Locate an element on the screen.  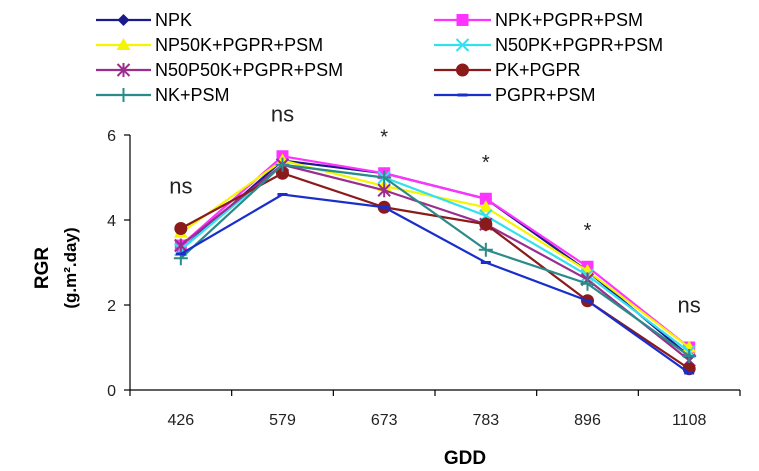
y-tick-label: 2 is located at coordinates (111, 306).